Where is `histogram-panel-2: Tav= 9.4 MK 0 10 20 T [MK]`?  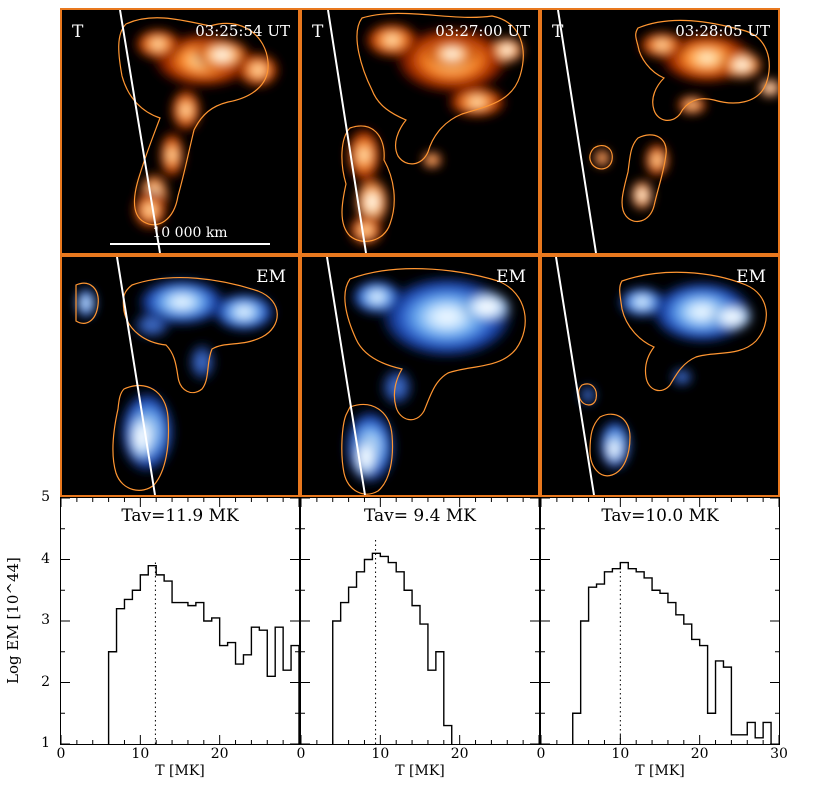 histogram-panel-2: Tav= 9.4 MK 0 10 20 T [MK] is located at coordinates (418, 645).